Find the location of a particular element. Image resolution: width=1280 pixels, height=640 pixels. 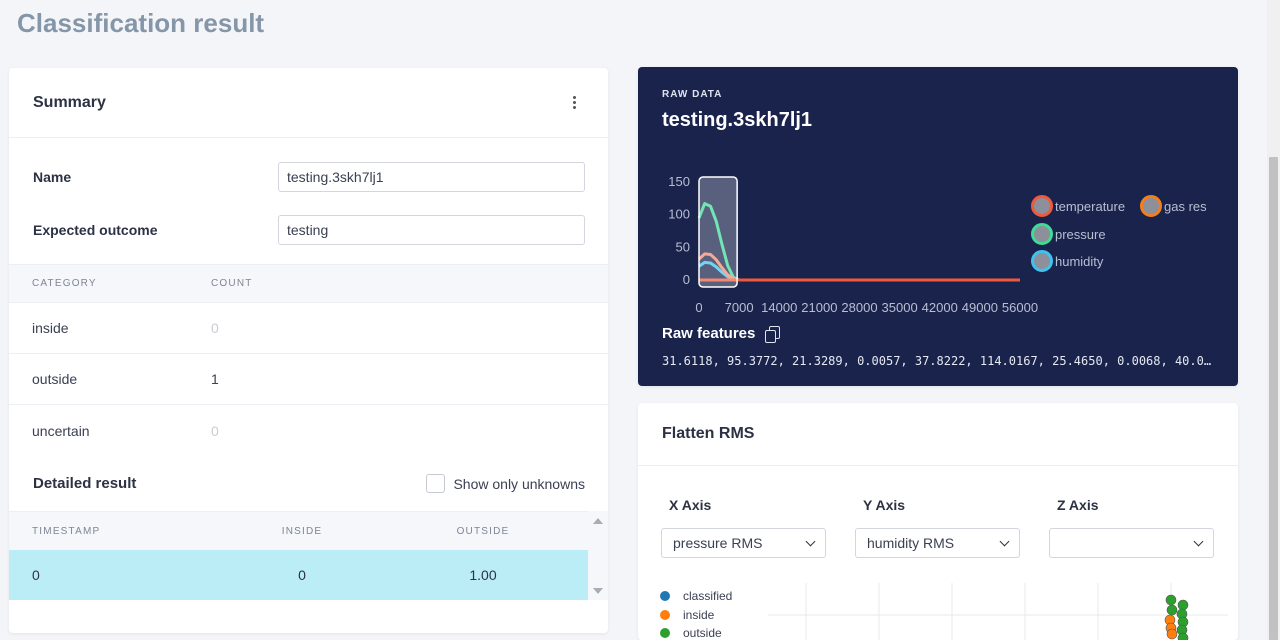

scatter-legend-item: outside is located at coordinates (691, 633).